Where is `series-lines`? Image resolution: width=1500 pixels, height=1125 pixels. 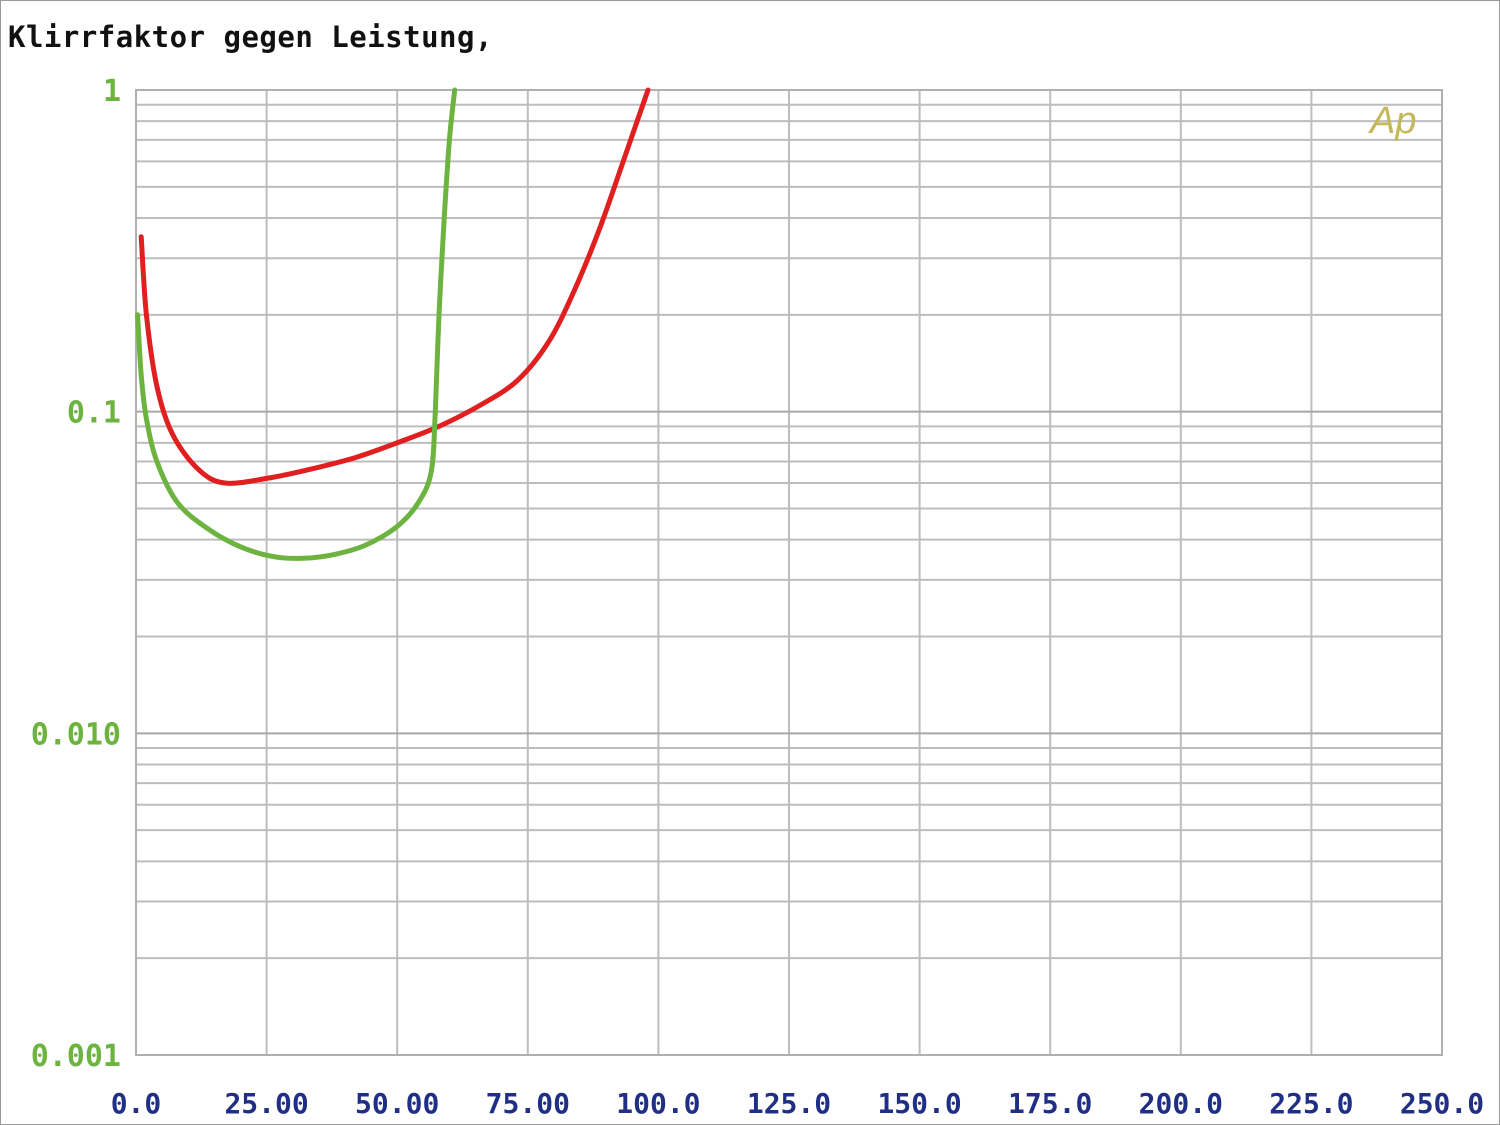
series-lines is located at coordinates (393, 324).